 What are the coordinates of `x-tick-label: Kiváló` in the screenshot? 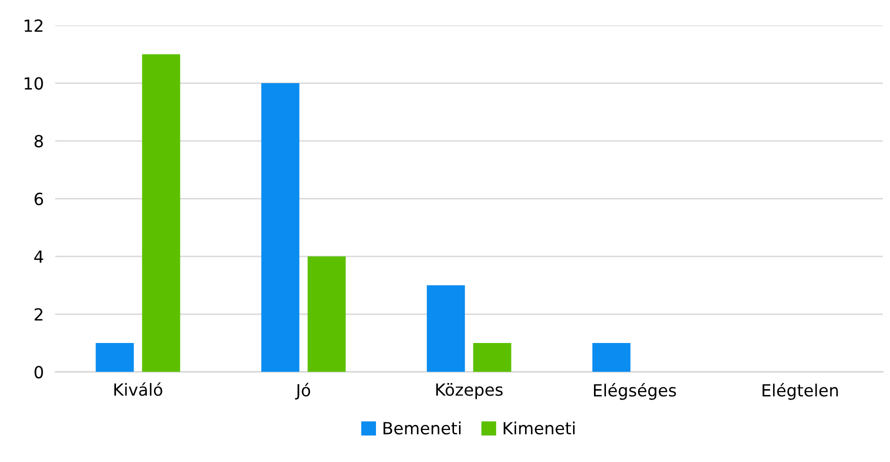 It's located at (138, 389).